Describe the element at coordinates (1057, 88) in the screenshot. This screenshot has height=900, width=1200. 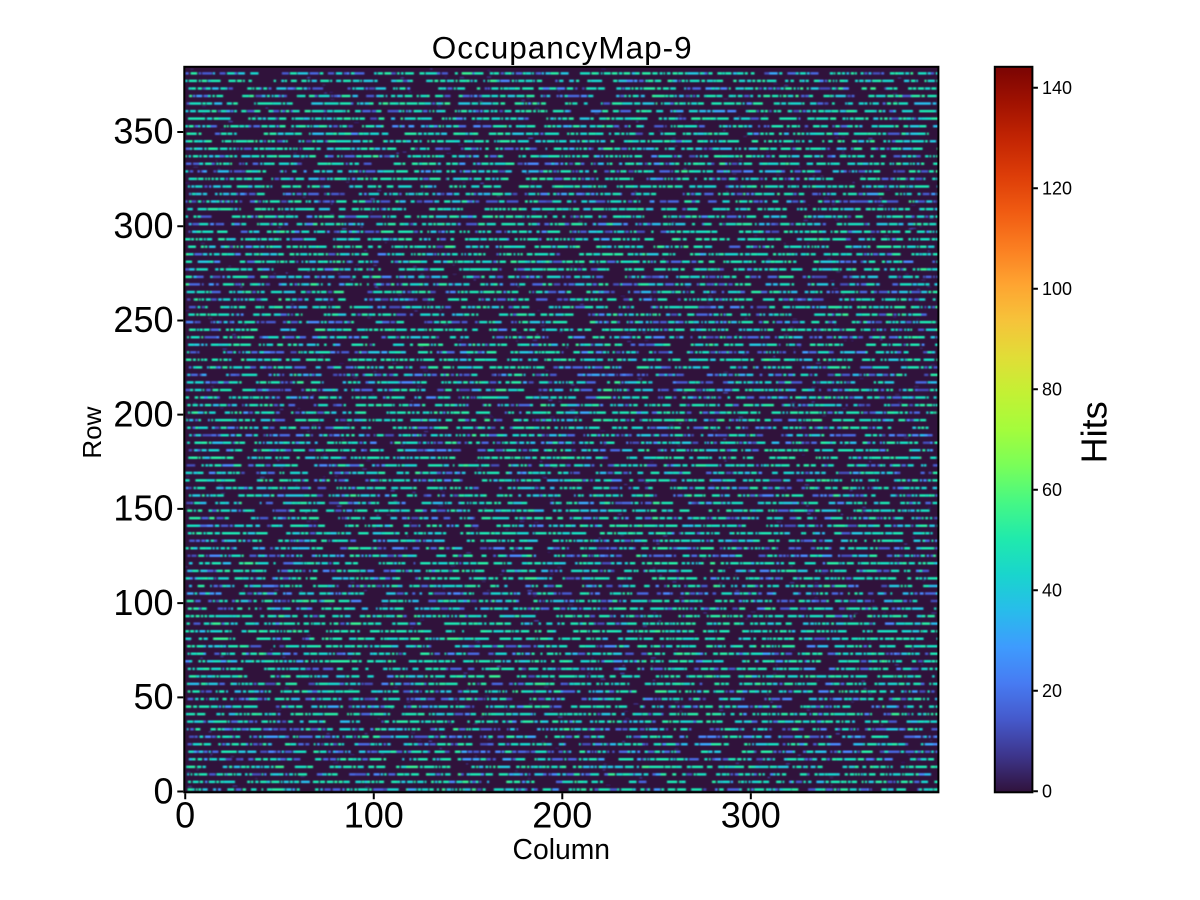
I see `svg-text: 140` at that location.